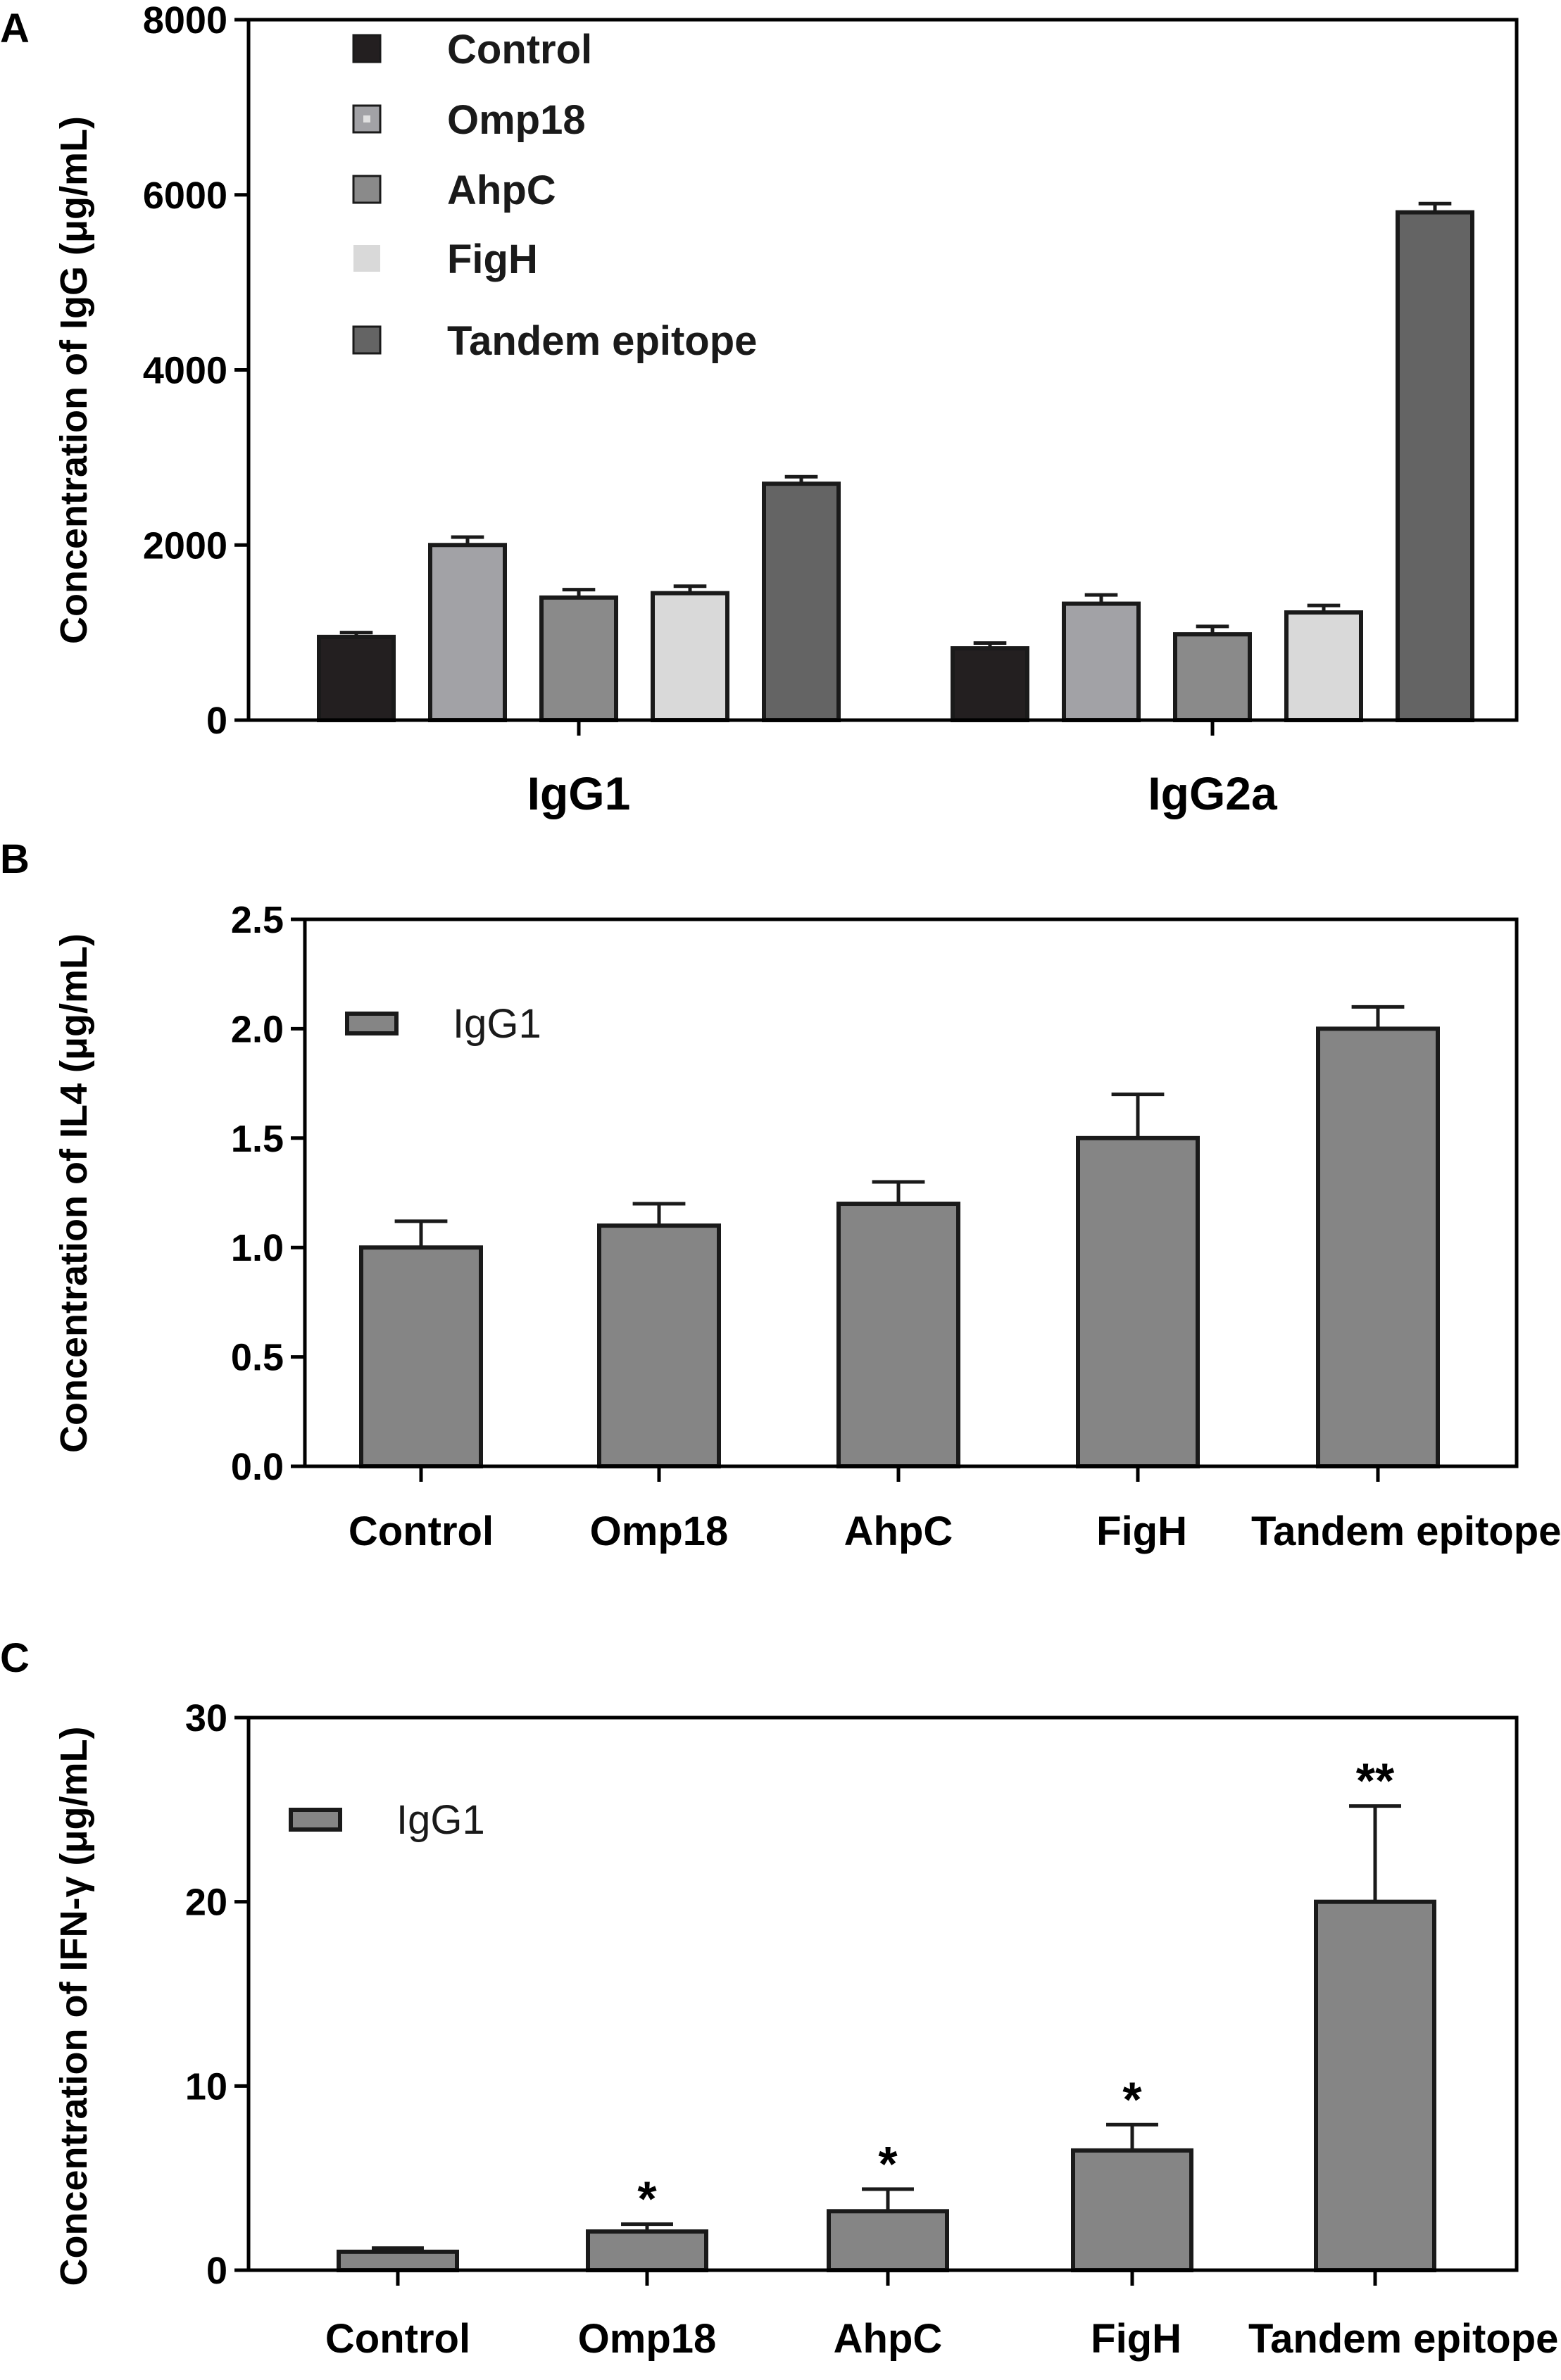 This screenshot has width=1561, height=2380. I want to click on significance-marker: **, so click(1376, 1780).